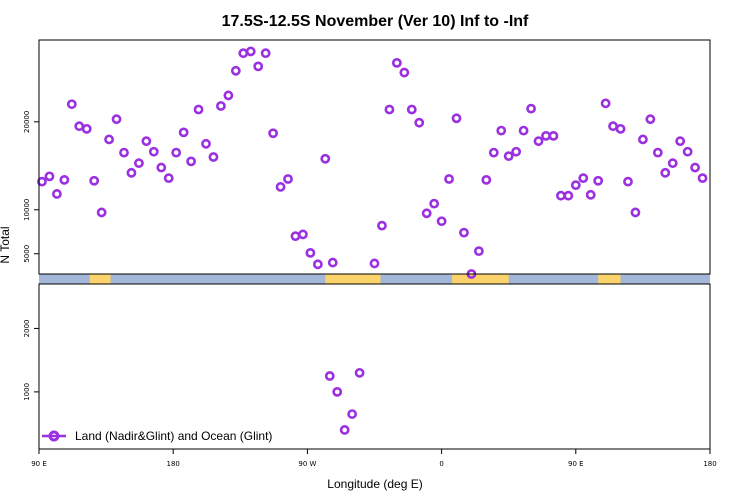 This screenshot has height=500, width=750. What do you see at coordinates (441, 464) in the screenshot?
I see `x-tick-label: 0` at bounding box center [441, 464].